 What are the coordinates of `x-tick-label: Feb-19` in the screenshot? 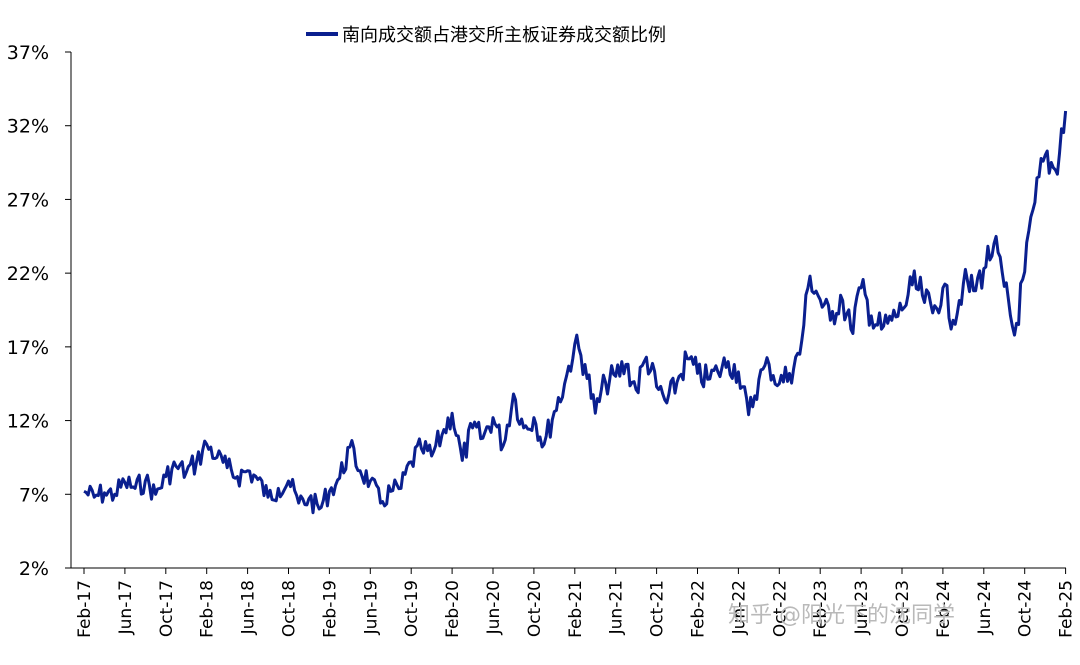 It's located at (330, 609).